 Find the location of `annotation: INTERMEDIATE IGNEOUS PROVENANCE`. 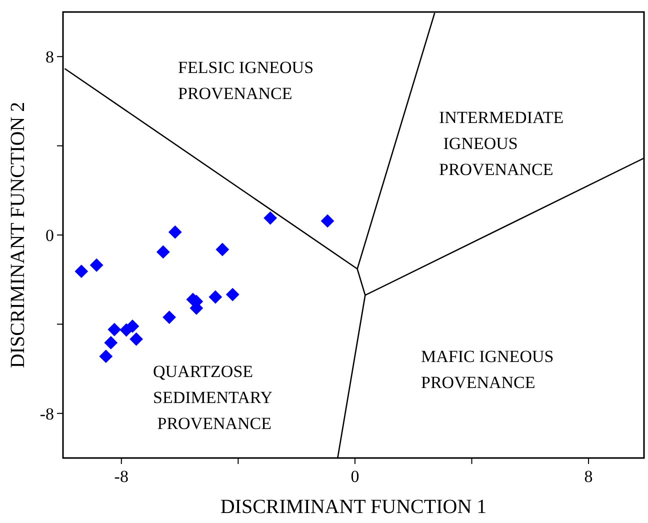

annotation: INTERMEDIATE IGNEOUS PROVENANCE is located at coordinates (501, 143).